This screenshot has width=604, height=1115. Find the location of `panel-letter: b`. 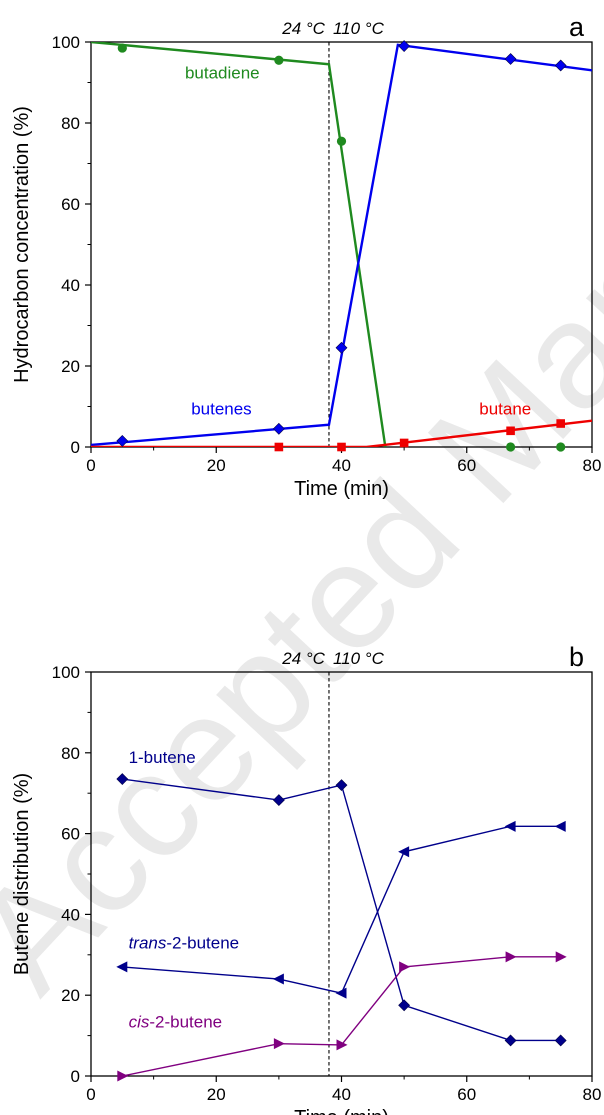

panel-letter: b is located at coordinates (576, 657).